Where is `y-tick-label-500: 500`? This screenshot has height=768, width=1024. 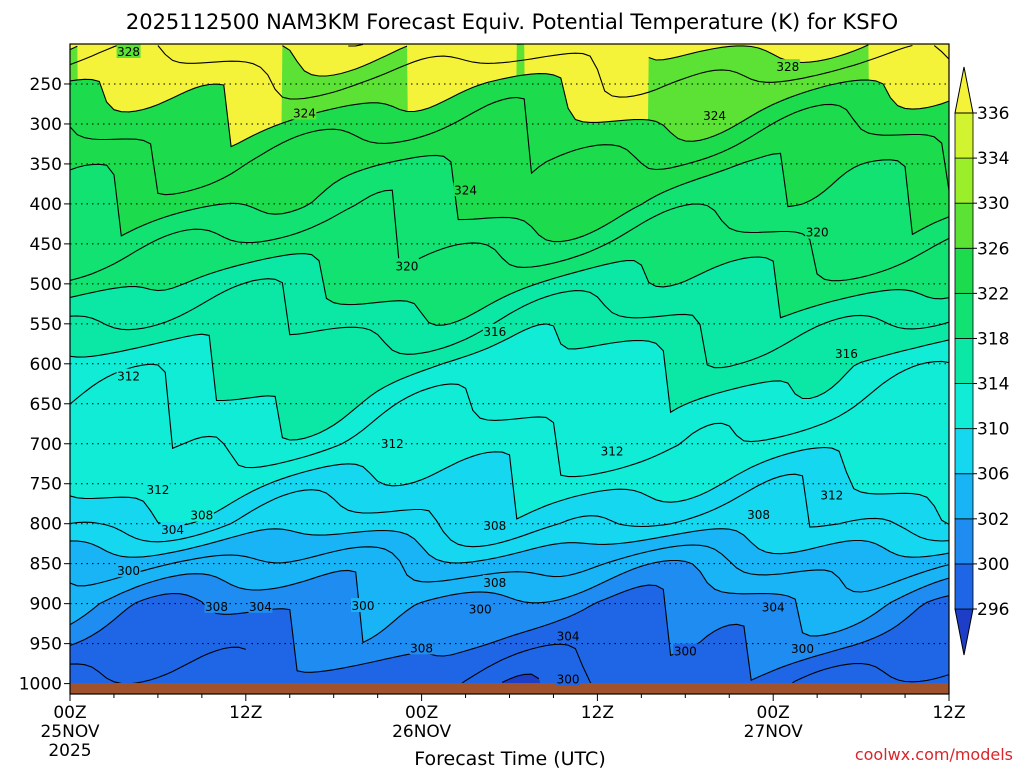 y-tick-label-500: 500 is located at coordinates (46, 285).